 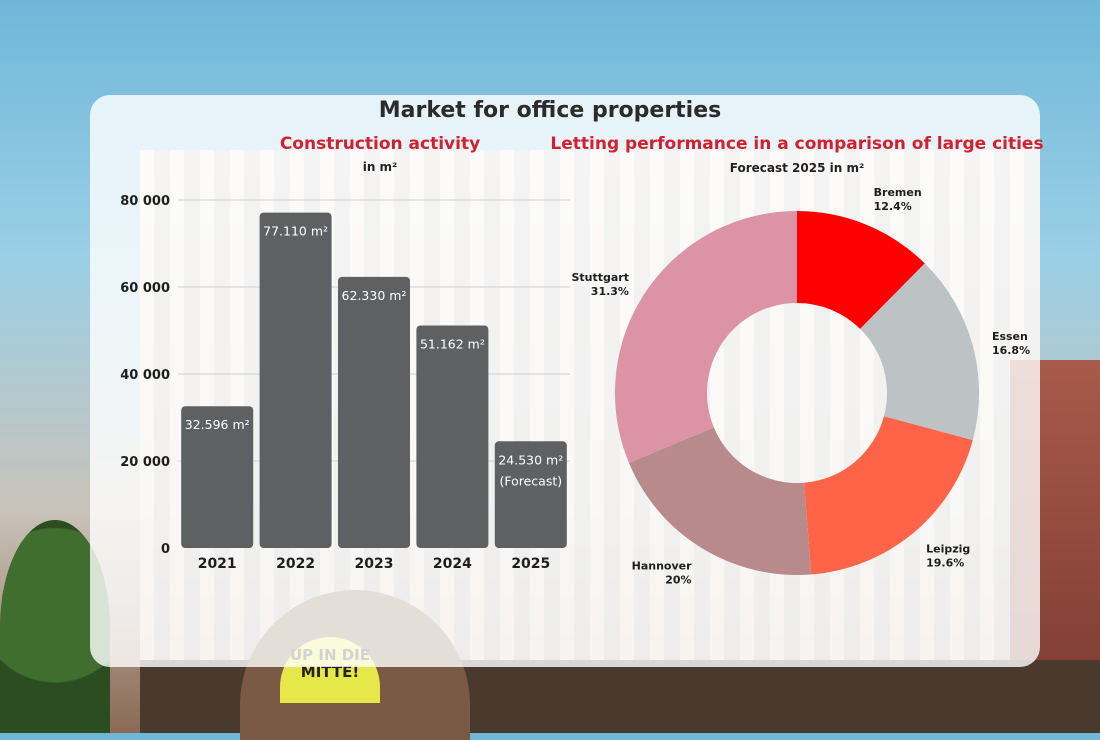 I want to click on slice-leipzig, so click(x=888, y=495).